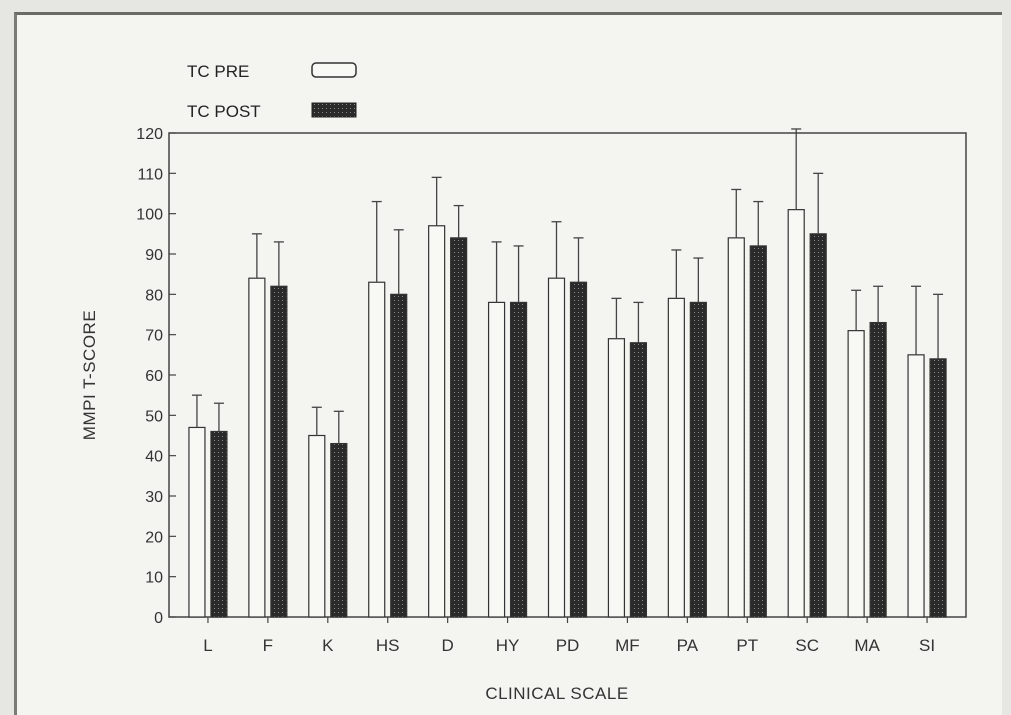  What do you see at coordinates (627, 645) in the screenshot?
I see `x-tick-label: MF` at bounding box center [627, 645].